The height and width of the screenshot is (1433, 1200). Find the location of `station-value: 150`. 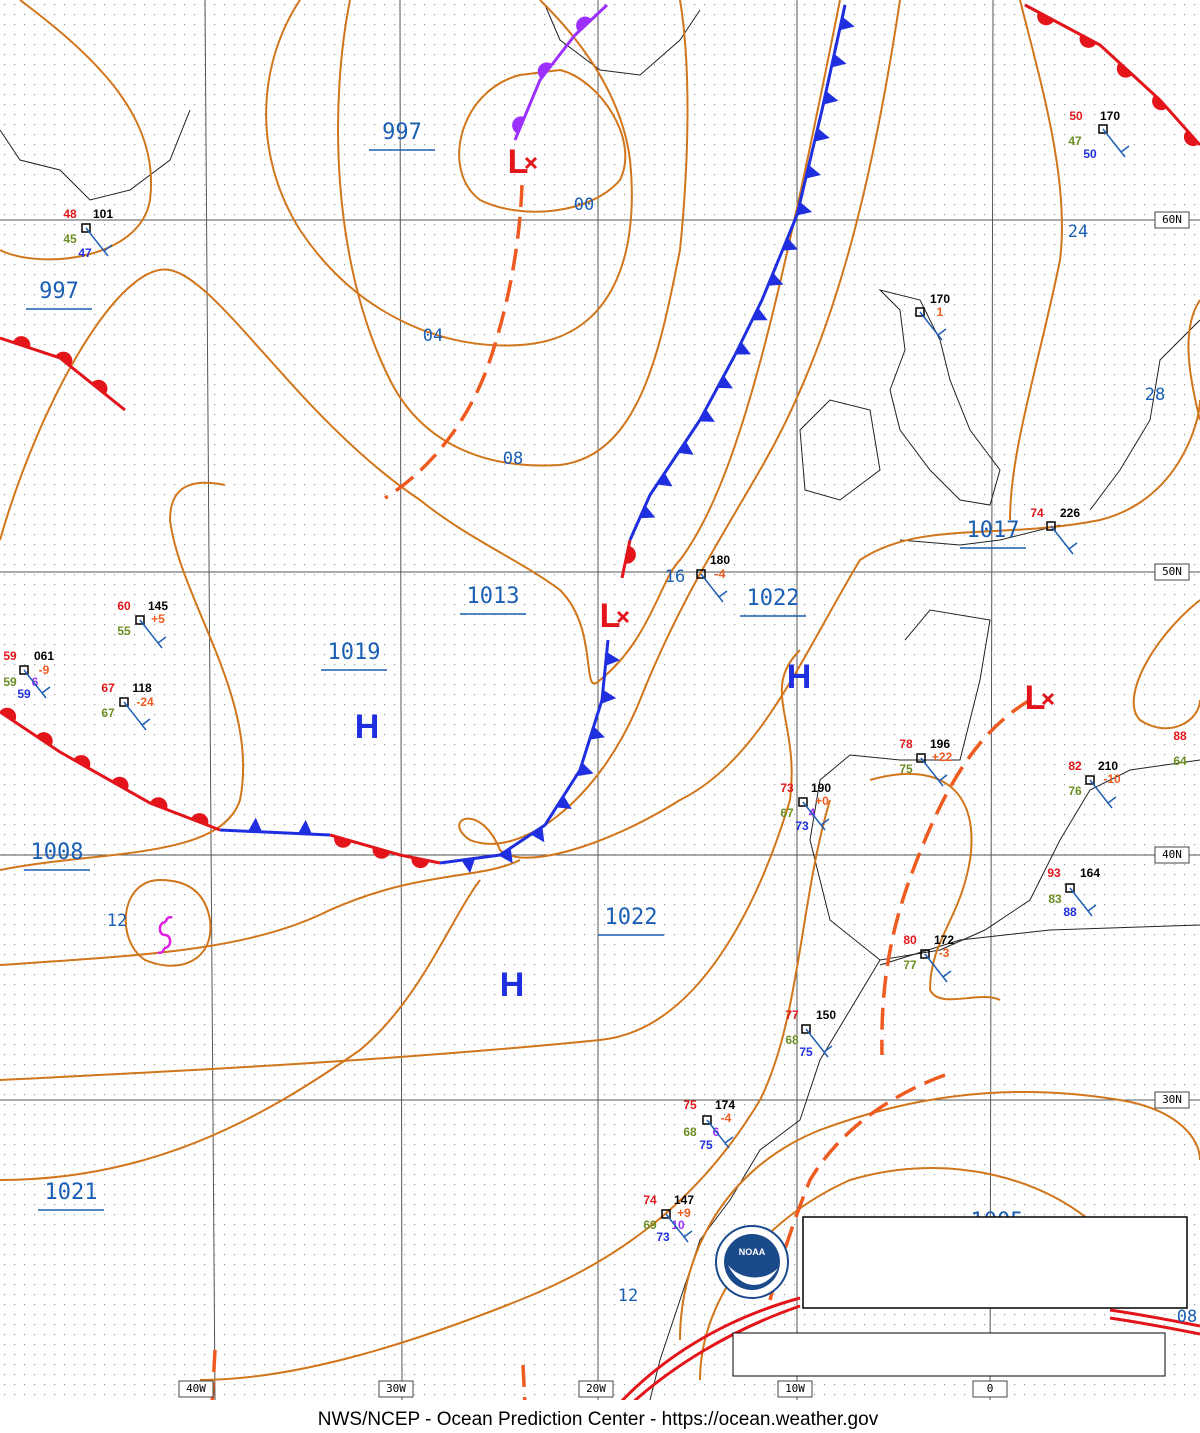

station-value: 150 is located at coordinates (826, 1015).